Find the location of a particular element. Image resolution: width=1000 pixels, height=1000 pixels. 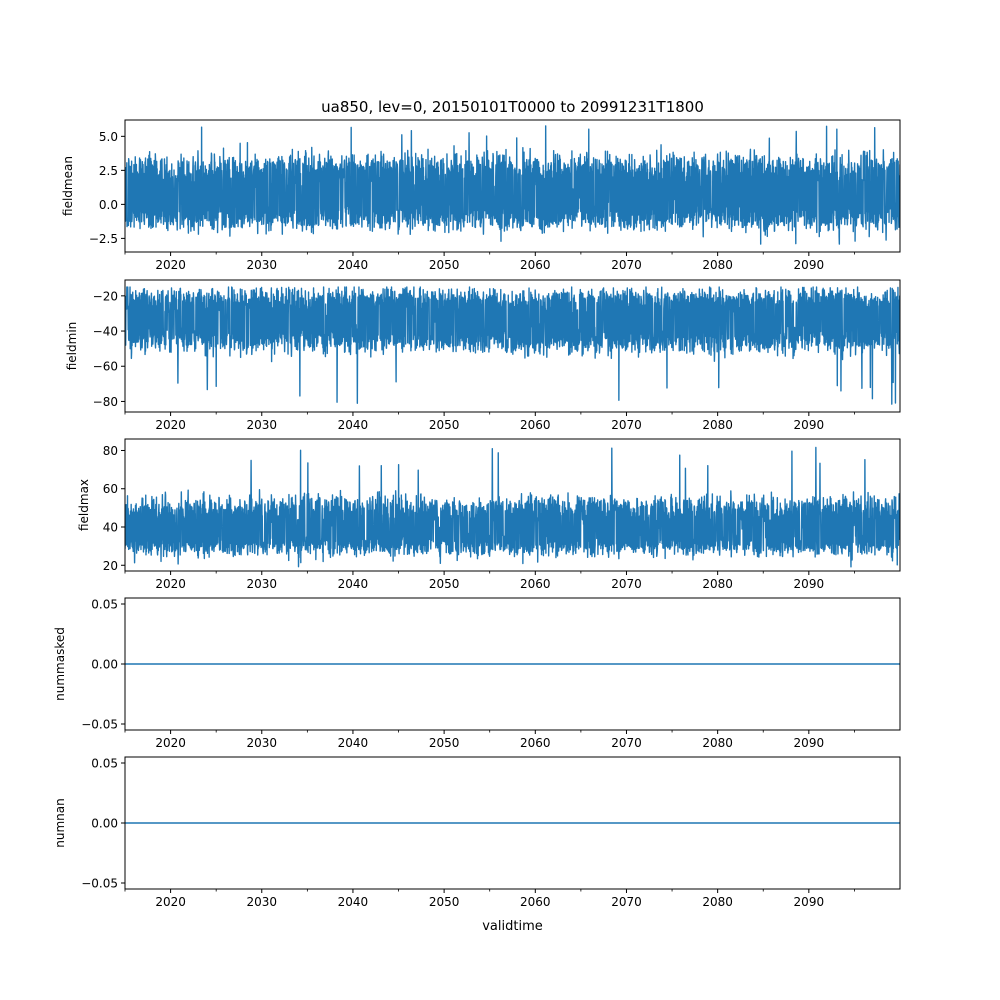

axes-frame-fieldmin is located at coordinates (512, 346).